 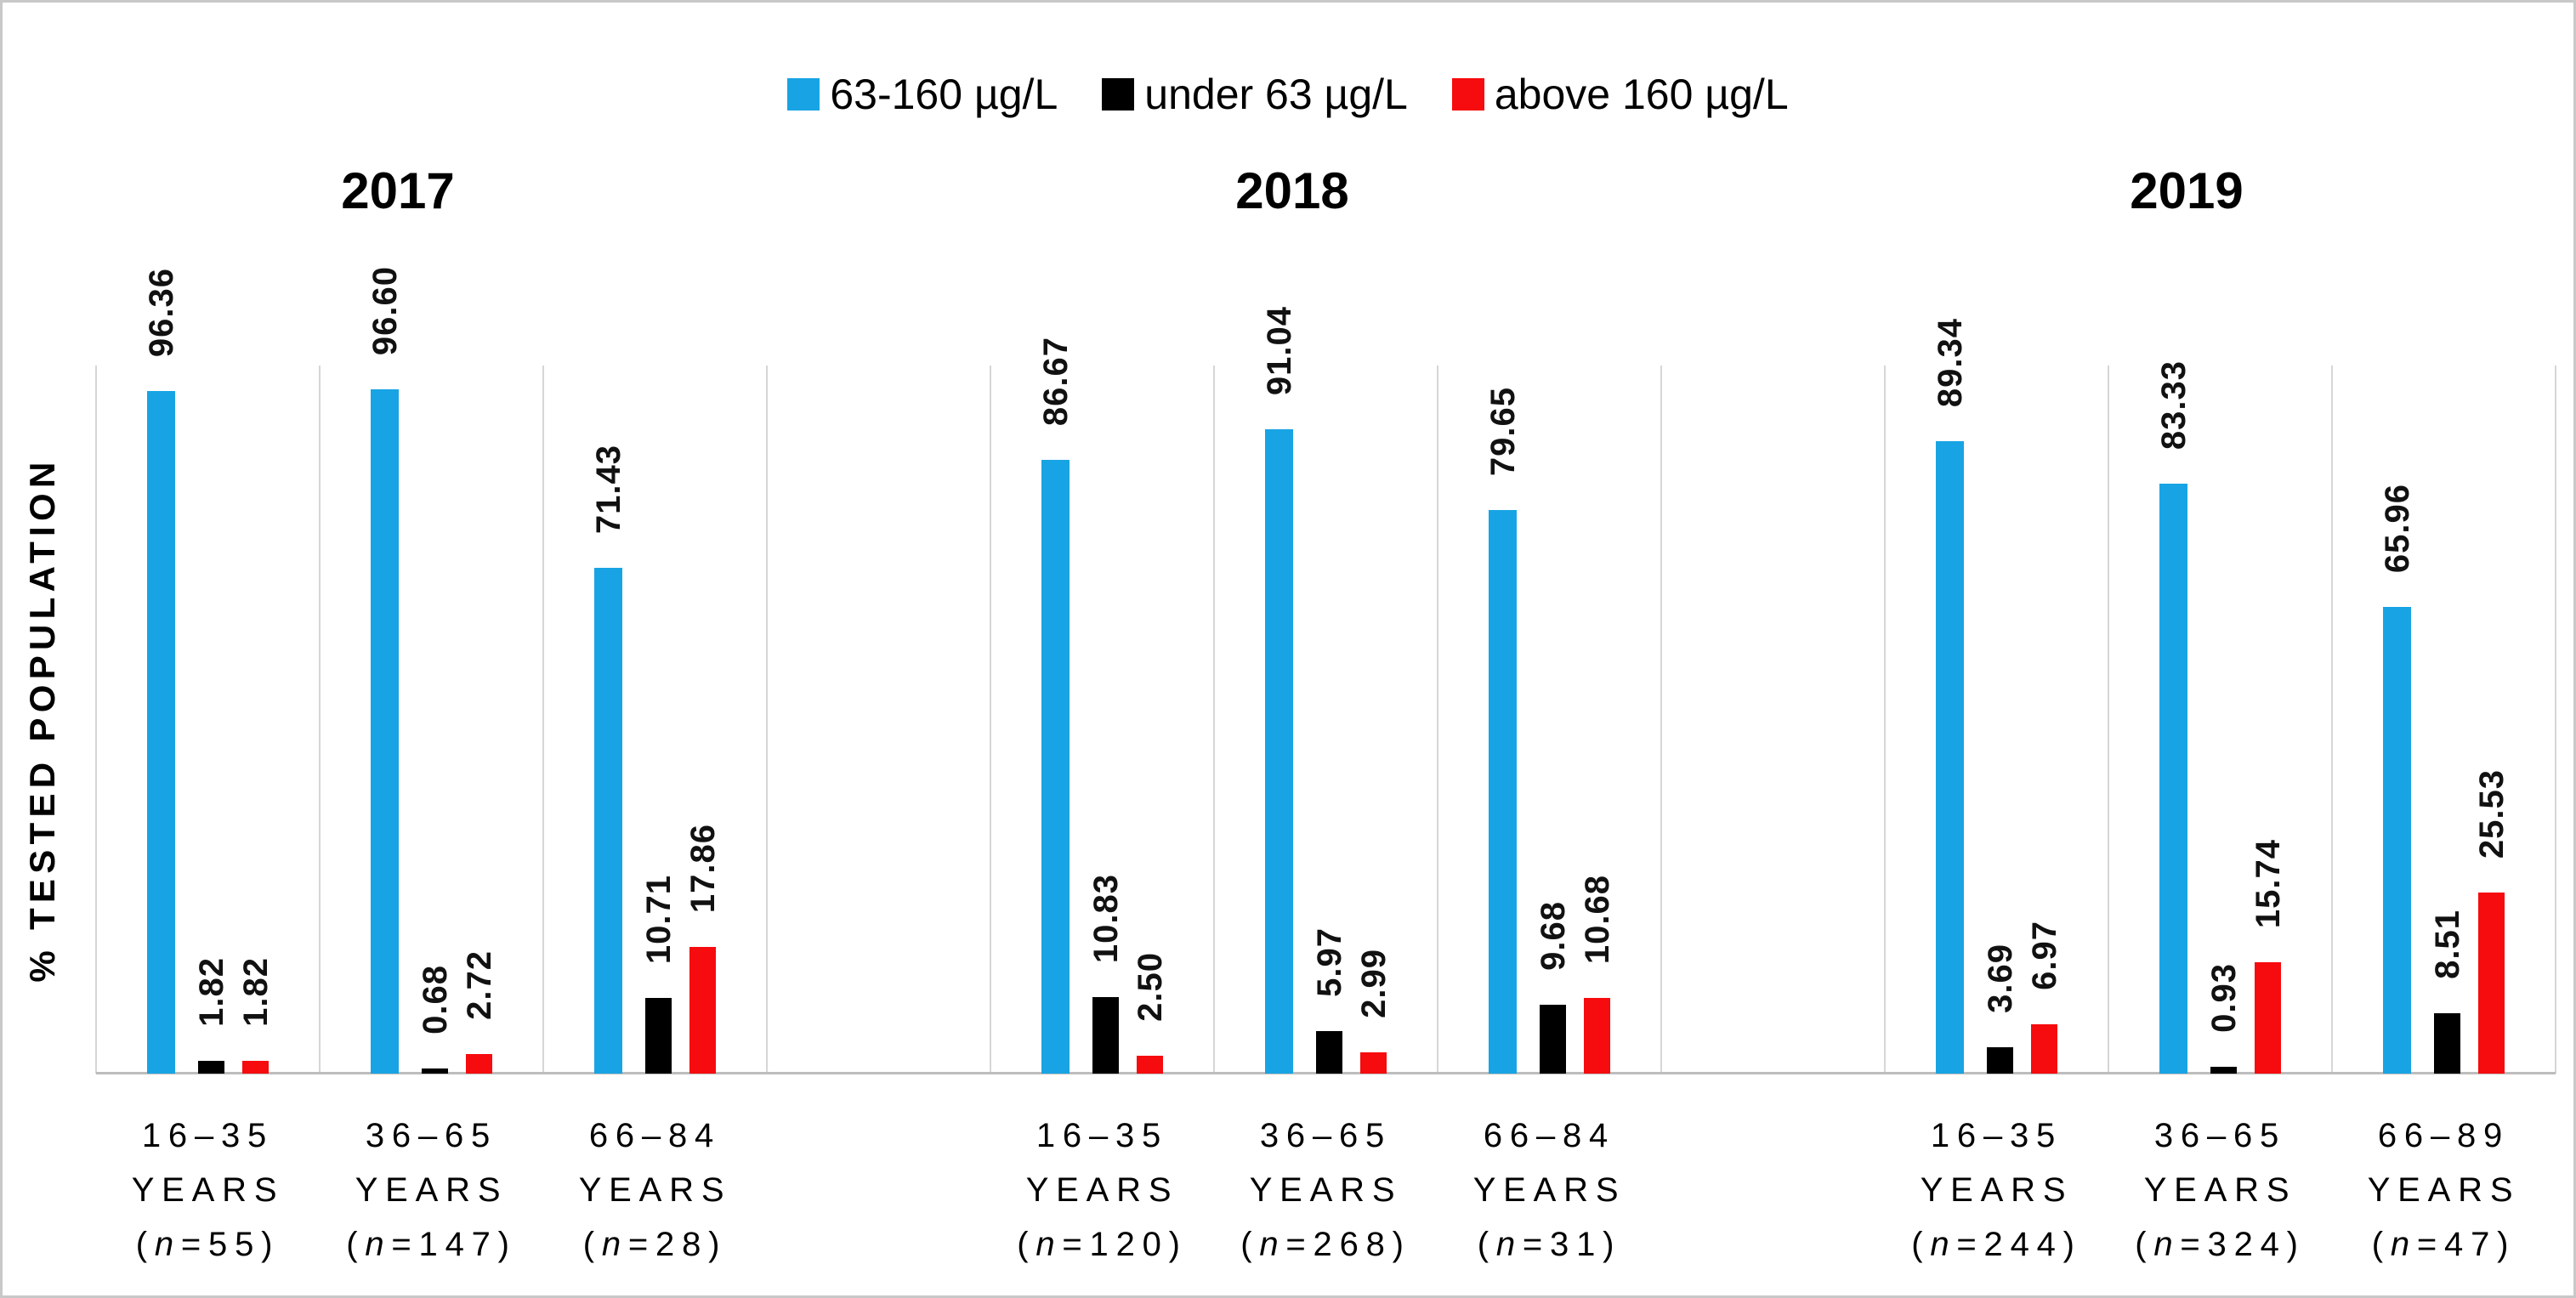 What do you see at coordinates (1151, 987) in the screenshot?
I see `bar-value-label: 2.50` at bounding box center [1151, 987].